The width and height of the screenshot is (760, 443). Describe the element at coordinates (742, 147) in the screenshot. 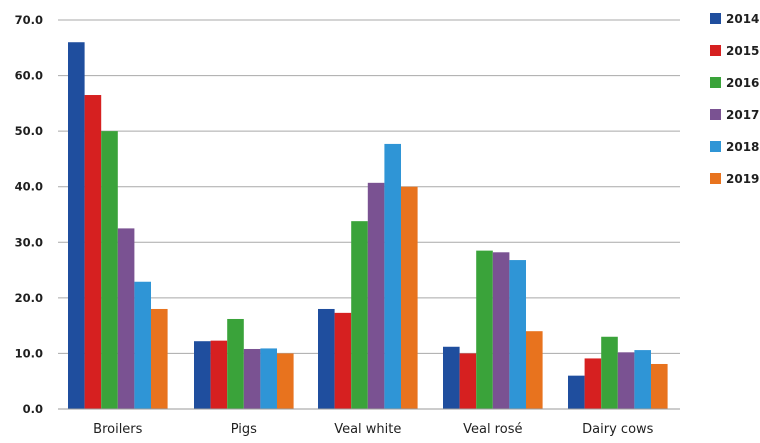

I see `legend-label-2018: 2018` at that location.